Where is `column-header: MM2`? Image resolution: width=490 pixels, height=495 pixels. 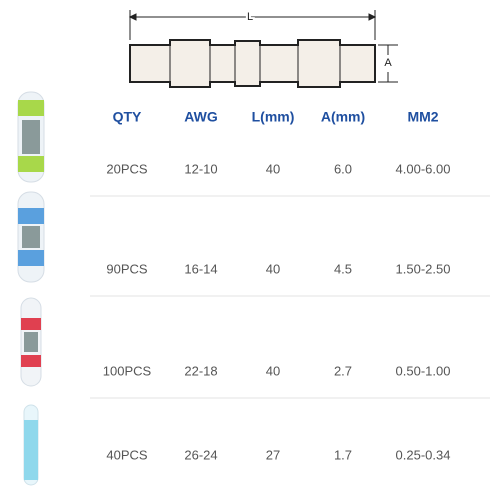
column-header: MM2 is located at coordinates (422, 117).